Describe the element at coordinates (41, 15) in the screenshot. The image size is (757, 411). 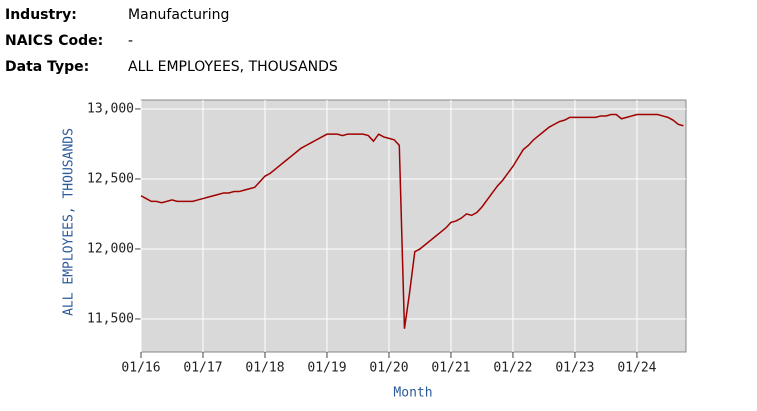
I see `field-label: Industry:` at that location.